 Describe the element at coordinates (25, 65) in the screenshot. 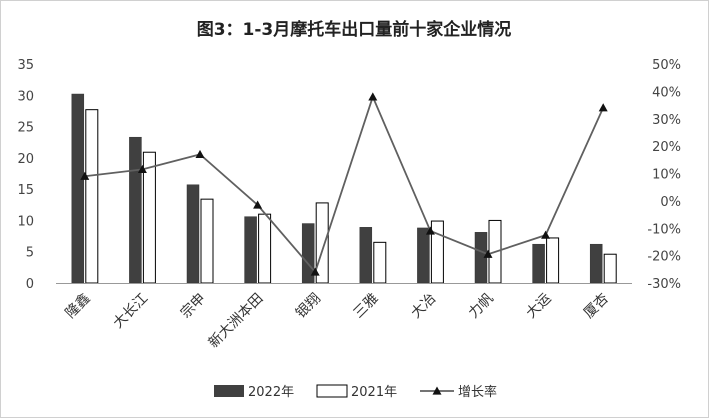

I see `left-tick-label: 35` at that location.